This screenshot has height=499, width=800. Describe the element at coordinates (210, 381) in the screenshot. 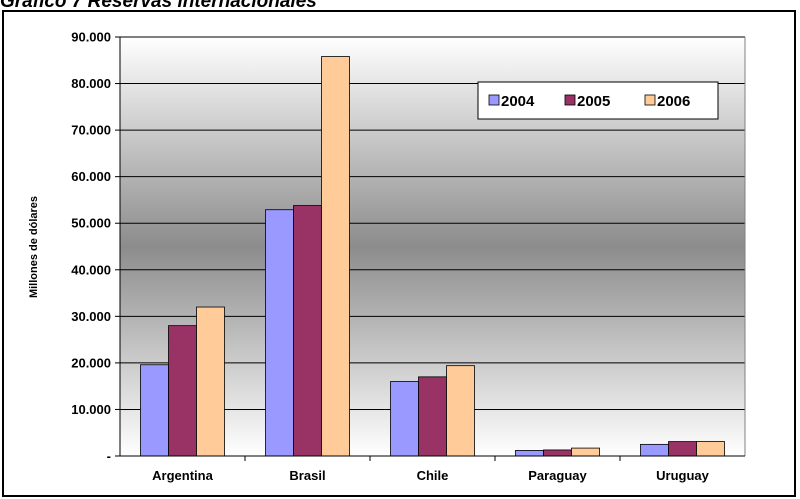

I see `bar-2006-argentina` at that location.